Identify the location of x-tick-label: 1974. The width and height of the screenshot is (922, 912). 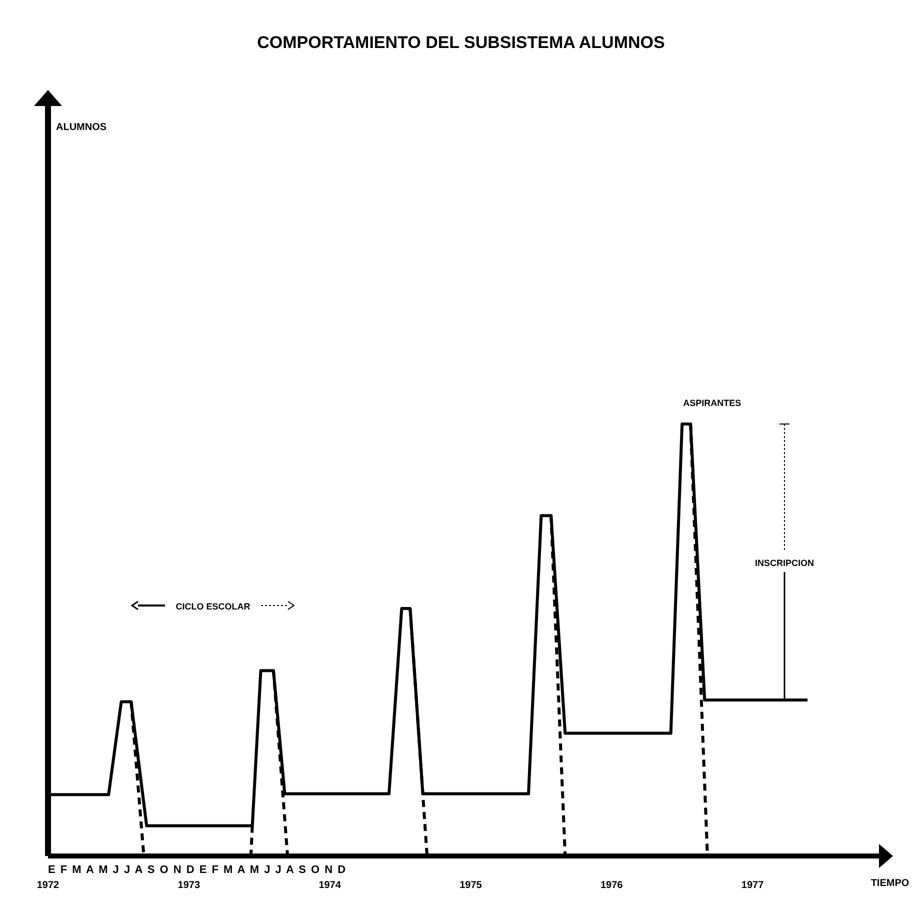
(330, 885).